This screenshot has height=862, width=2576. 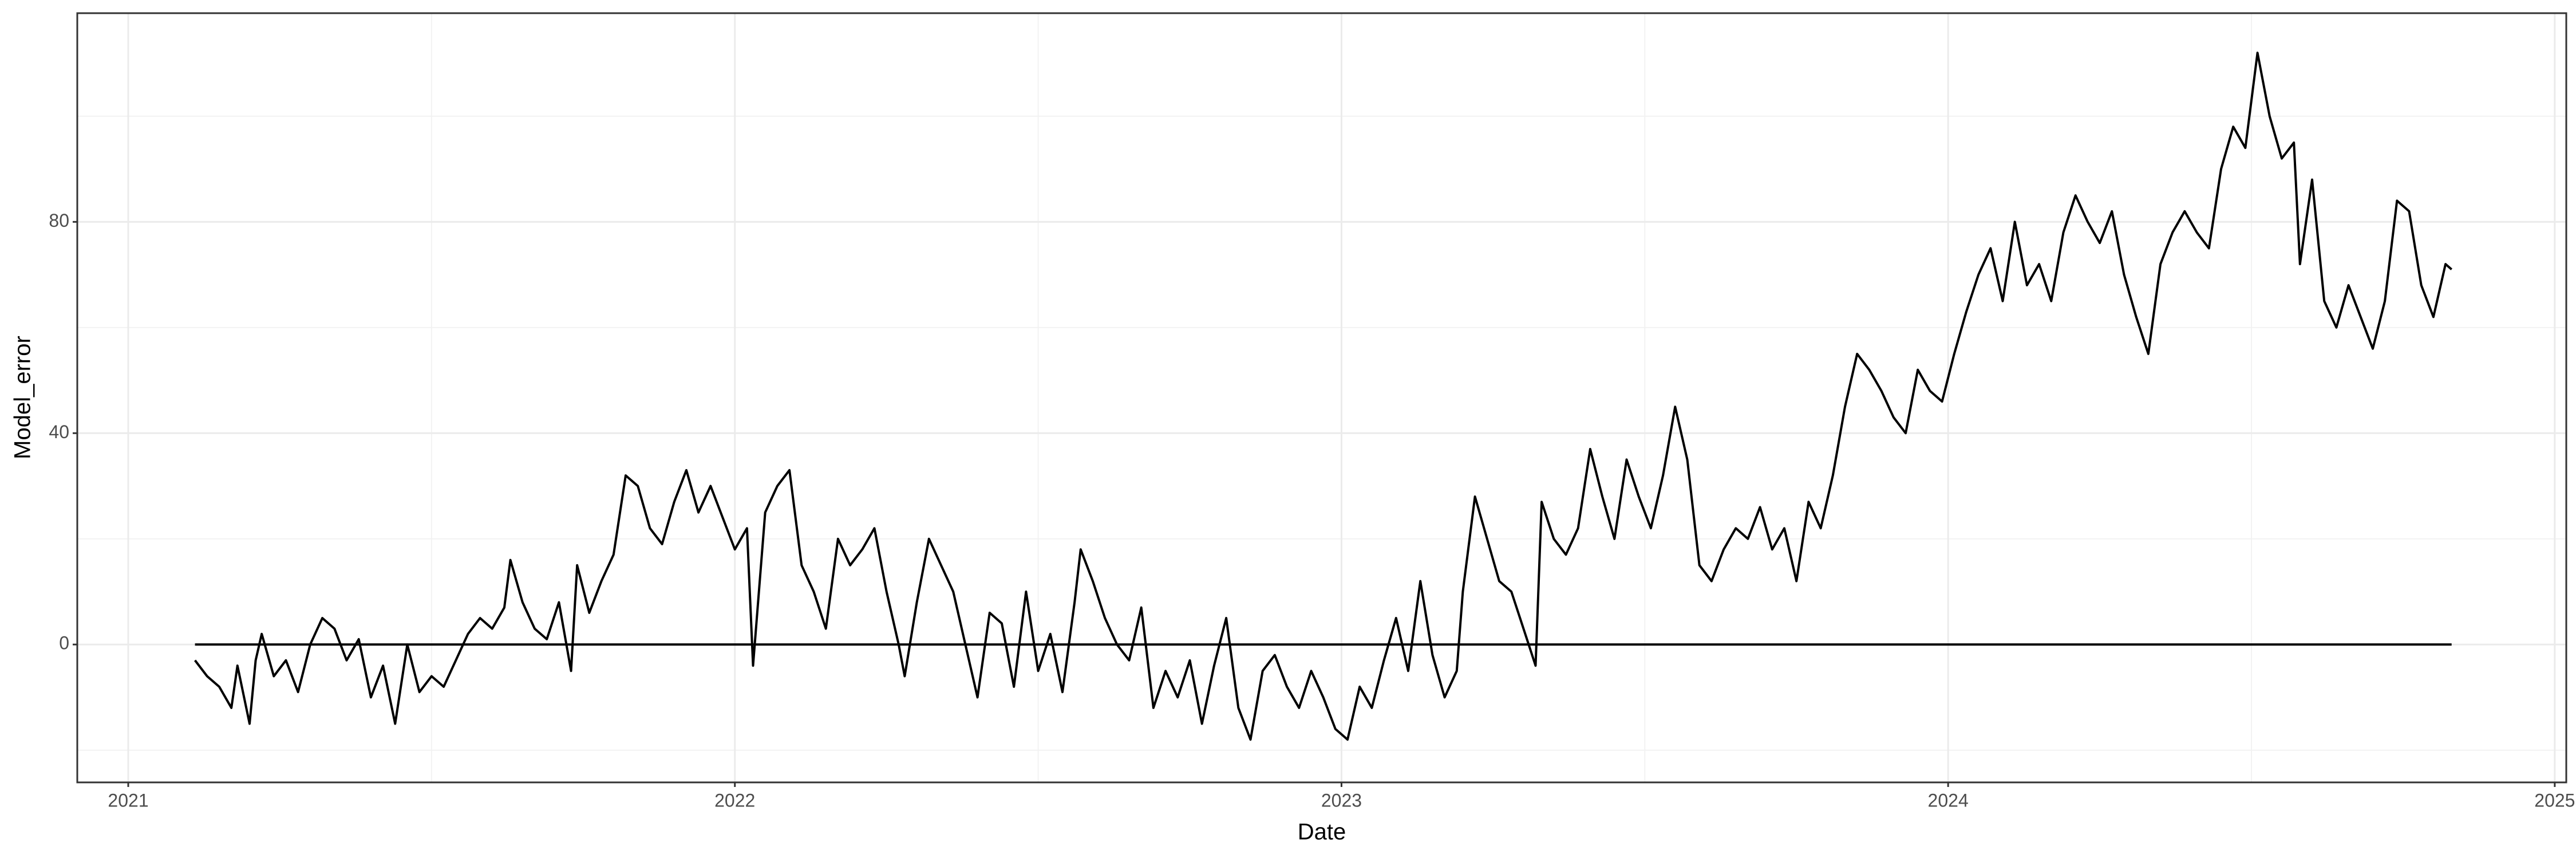 What do you see at coordinates (59, 432) in the screenshot?
I see `y-tick-label: 40` at bounding box center [59, 432].